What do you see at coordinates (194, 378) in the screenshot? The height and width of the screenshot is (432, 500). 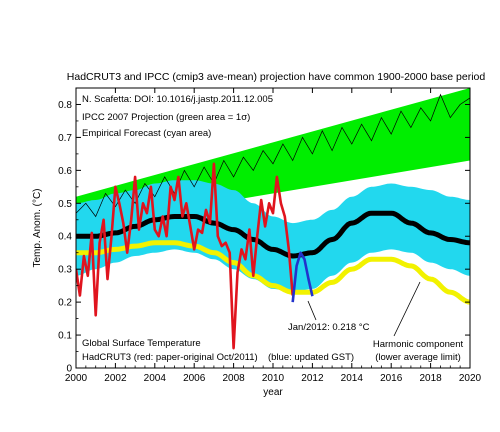 I see `x-tick-label: 2006` at bounding box center [194, 378].